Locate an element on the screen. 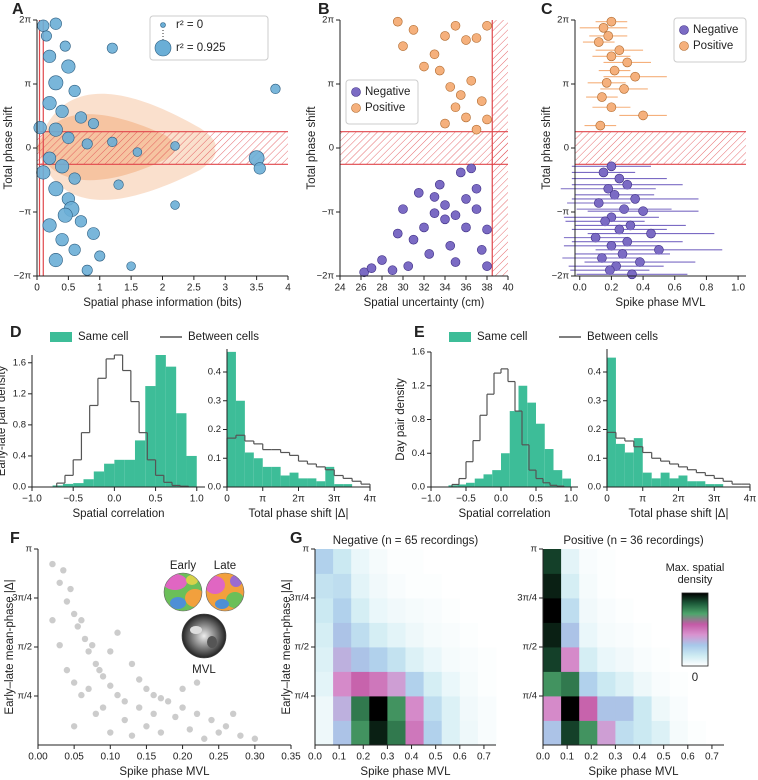  y-axis-label: Total phase shift is located at coordinates (547, 148).